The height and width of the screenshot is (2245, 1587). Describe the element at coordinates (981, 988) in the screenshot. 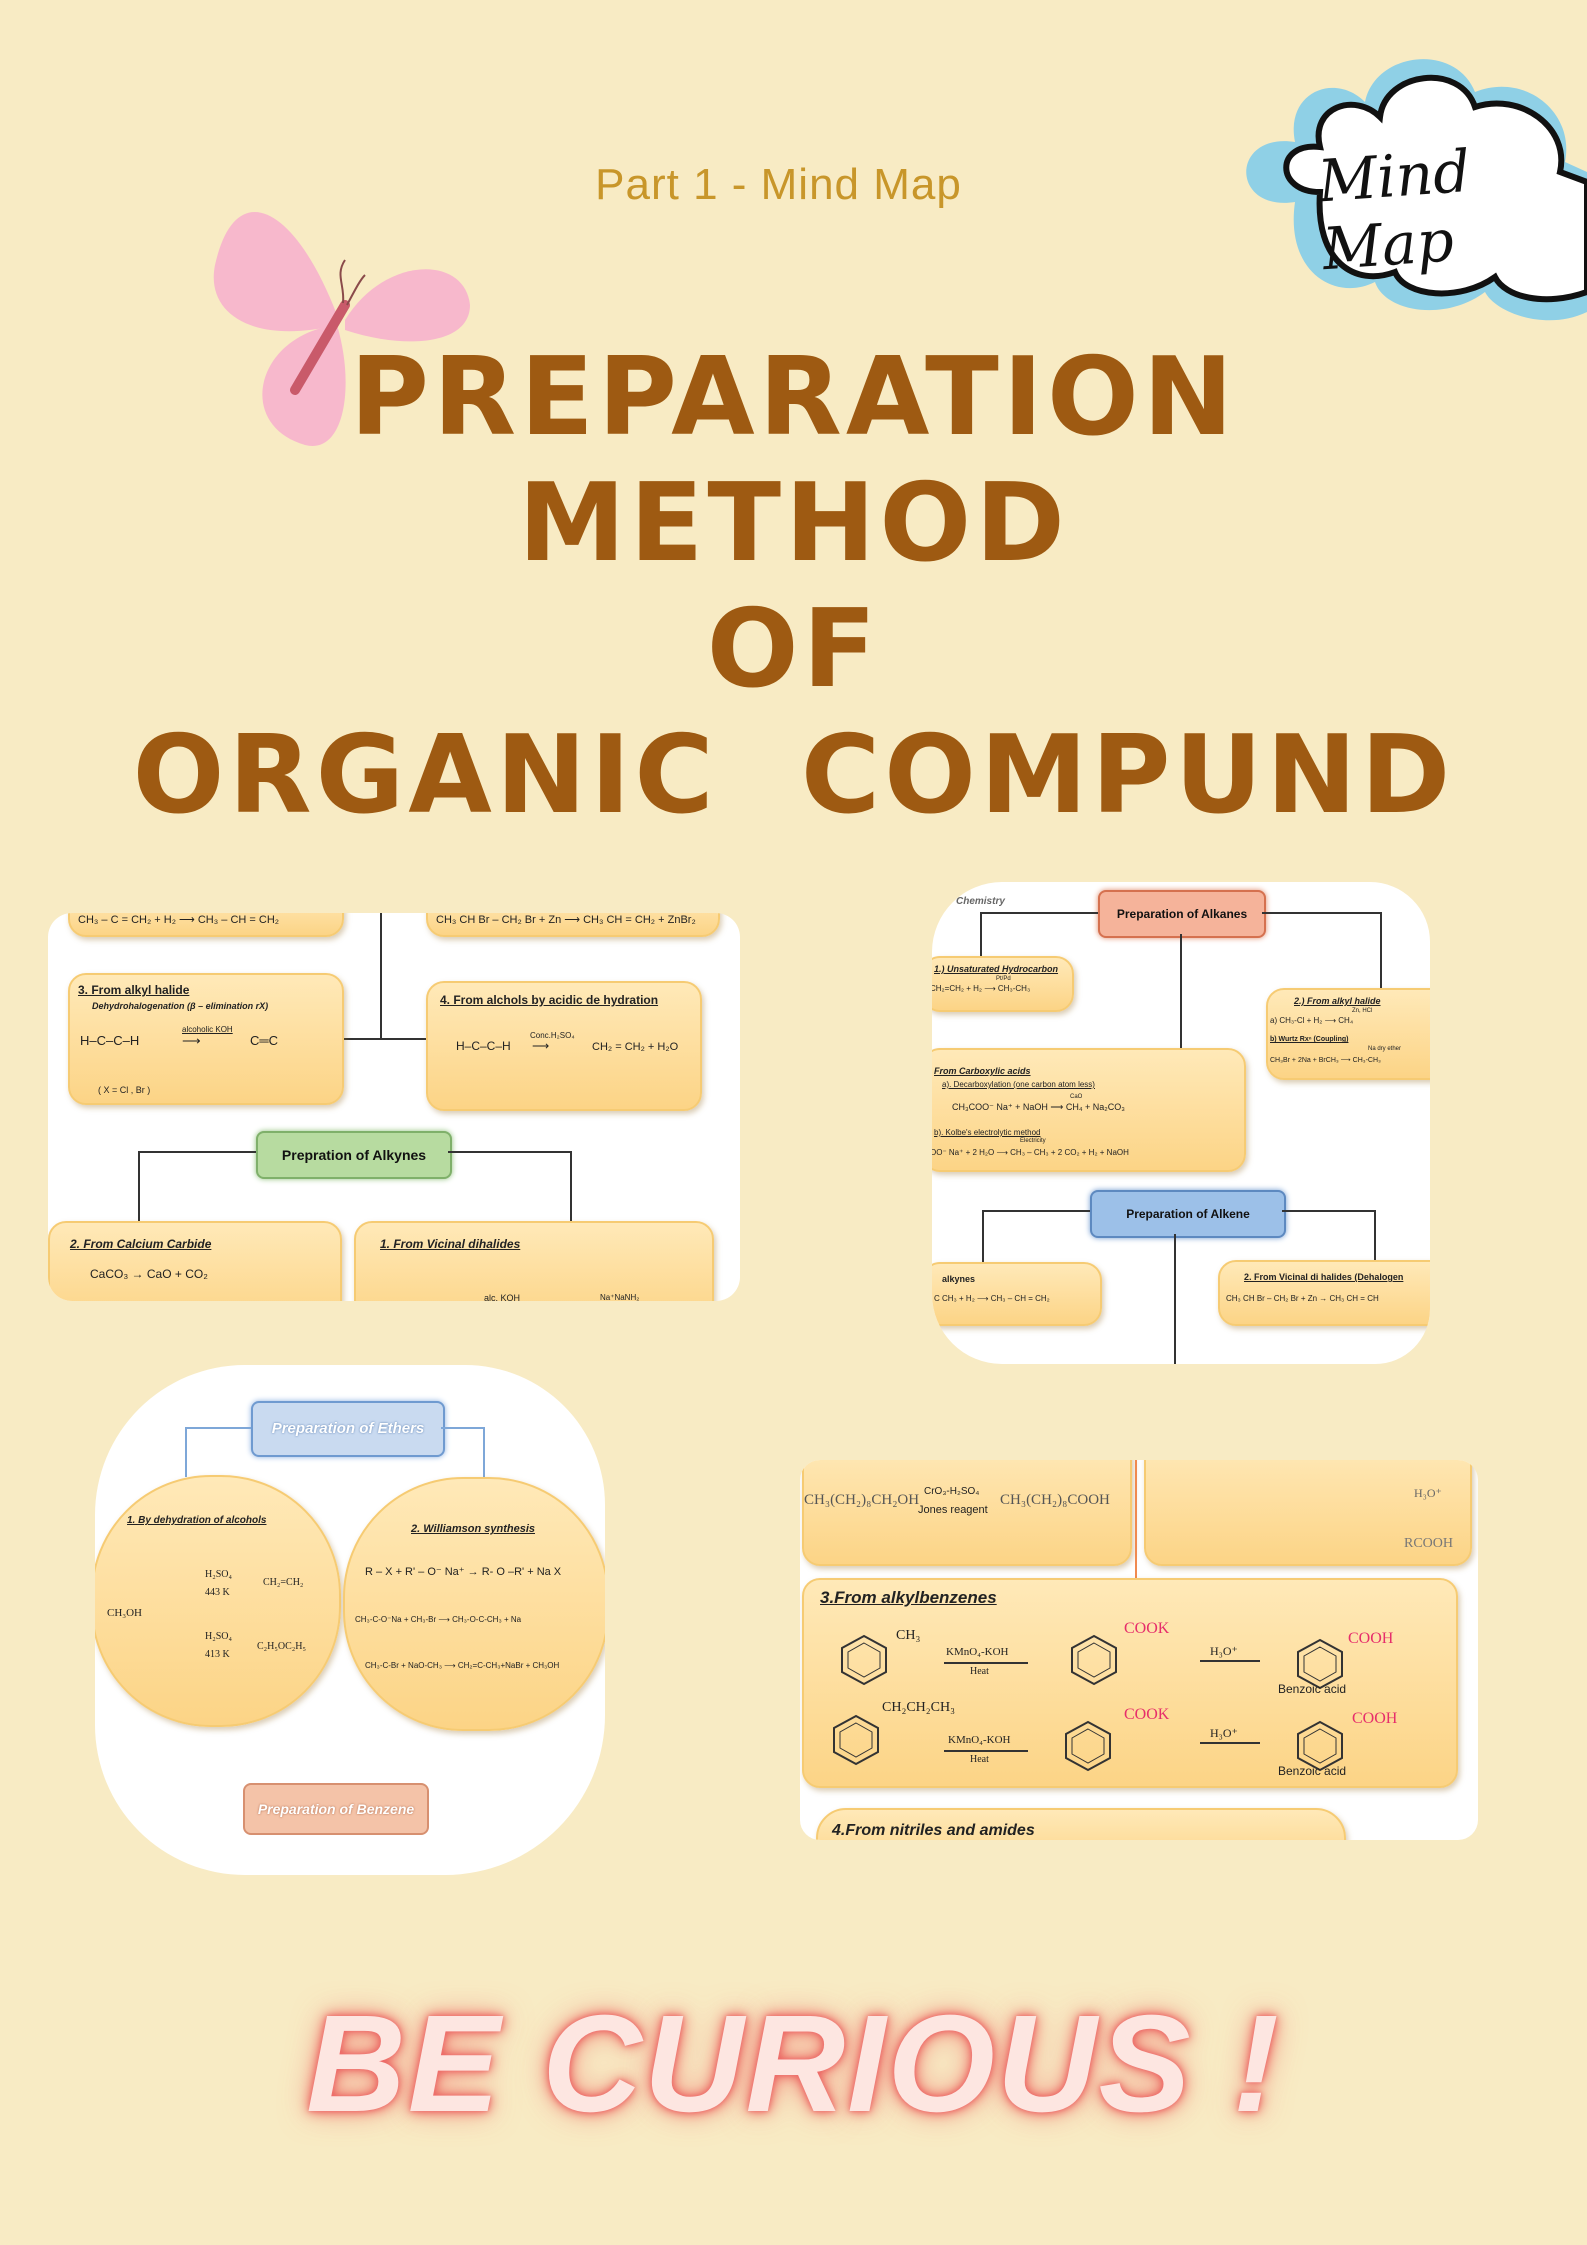

I see `alkanes-b1-eq: CH₂=CH₂ + H₂ ⟶ CH₃-CH₃` at that location.